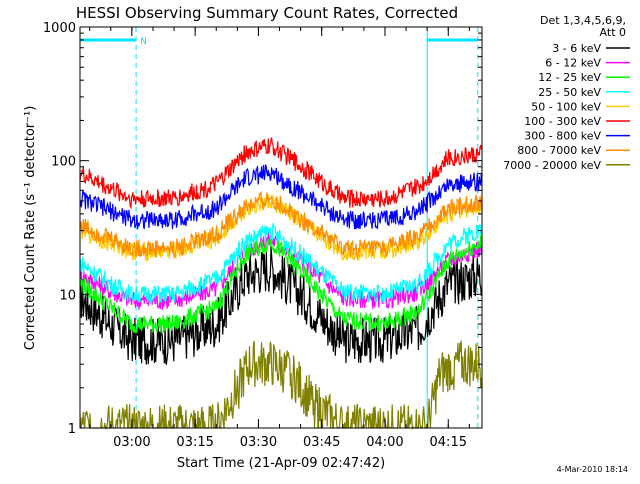 The image size is (640, 484). What do you see at coordinates (143, 42) in the screenshot?
I see `night-marker-label: N` at bounding box center [143, 42].